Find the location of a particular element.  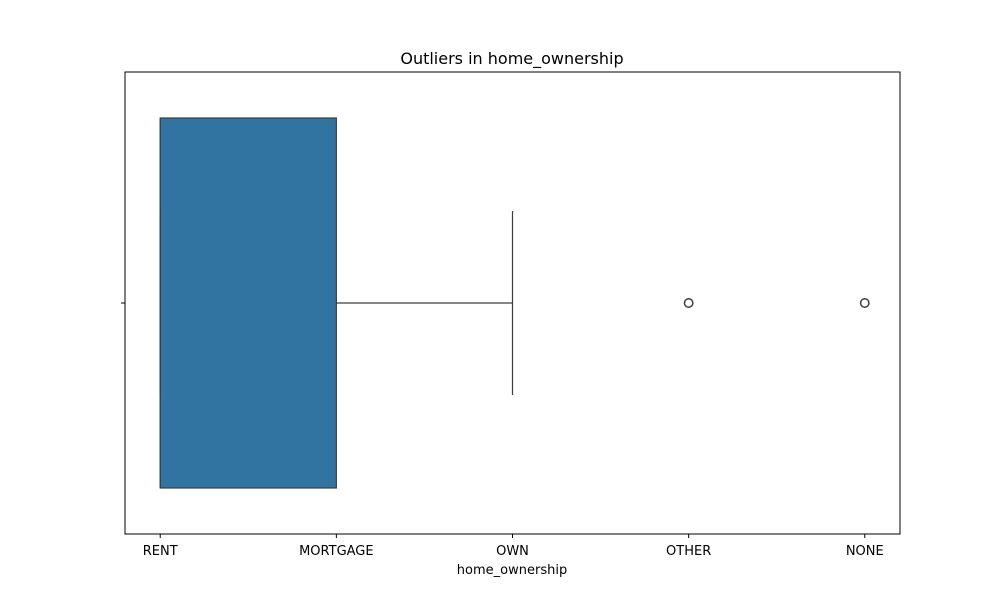

x-axis-ticks: RENT MORTGAGE OWN OTHER NONE is located at coordinates (513, 546).